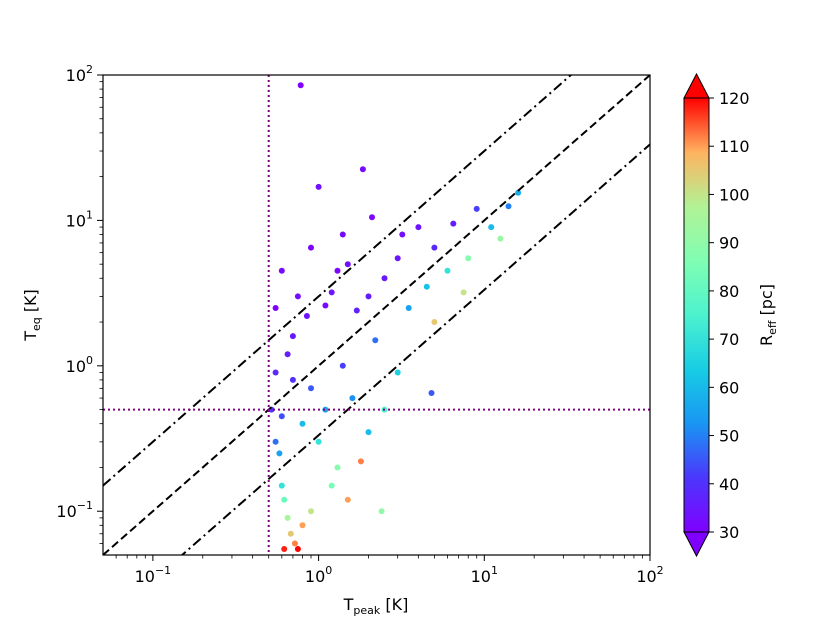  What do you see at coordinates (376, 606) in the screenshot?
I see `x-axis-label: Tpeak [K]` at bounding box center [376, 606].